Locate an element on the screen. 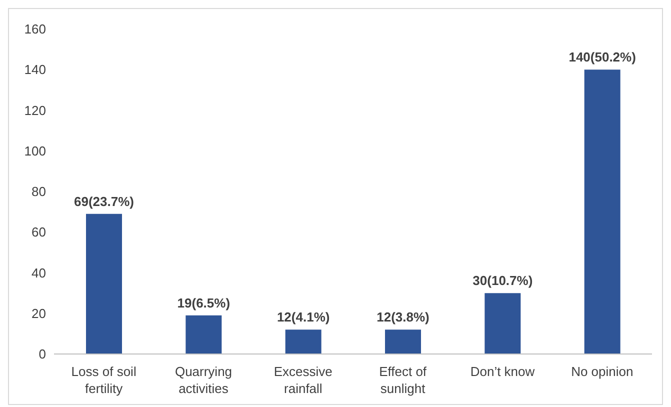 The image size is (671, 407). y-tick-label: 40 is located at coordinates (39, 272).